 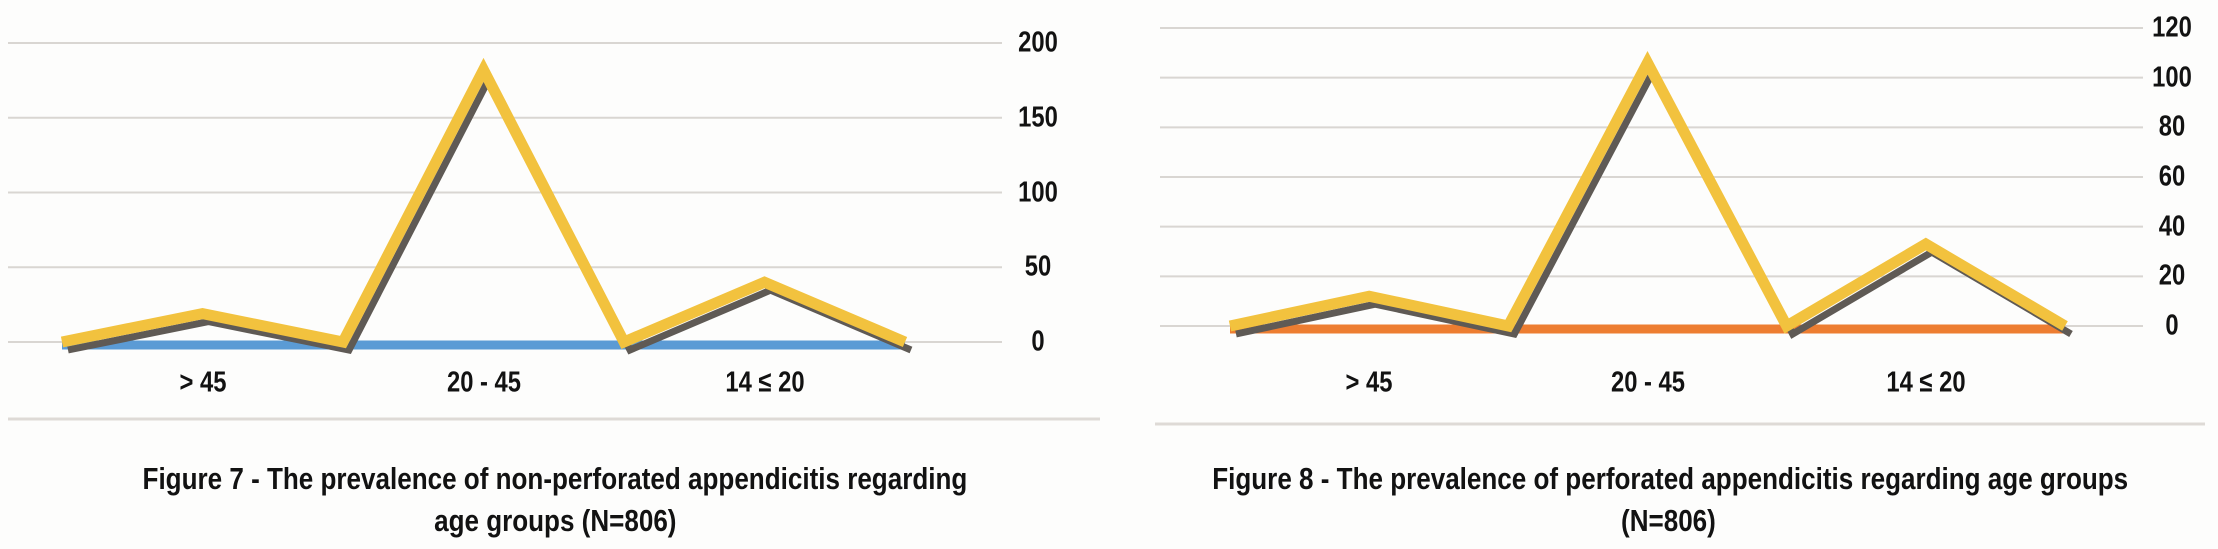 I want to click on figure7-caption-line2: age groups (N=806), so click(x=555, y=520).